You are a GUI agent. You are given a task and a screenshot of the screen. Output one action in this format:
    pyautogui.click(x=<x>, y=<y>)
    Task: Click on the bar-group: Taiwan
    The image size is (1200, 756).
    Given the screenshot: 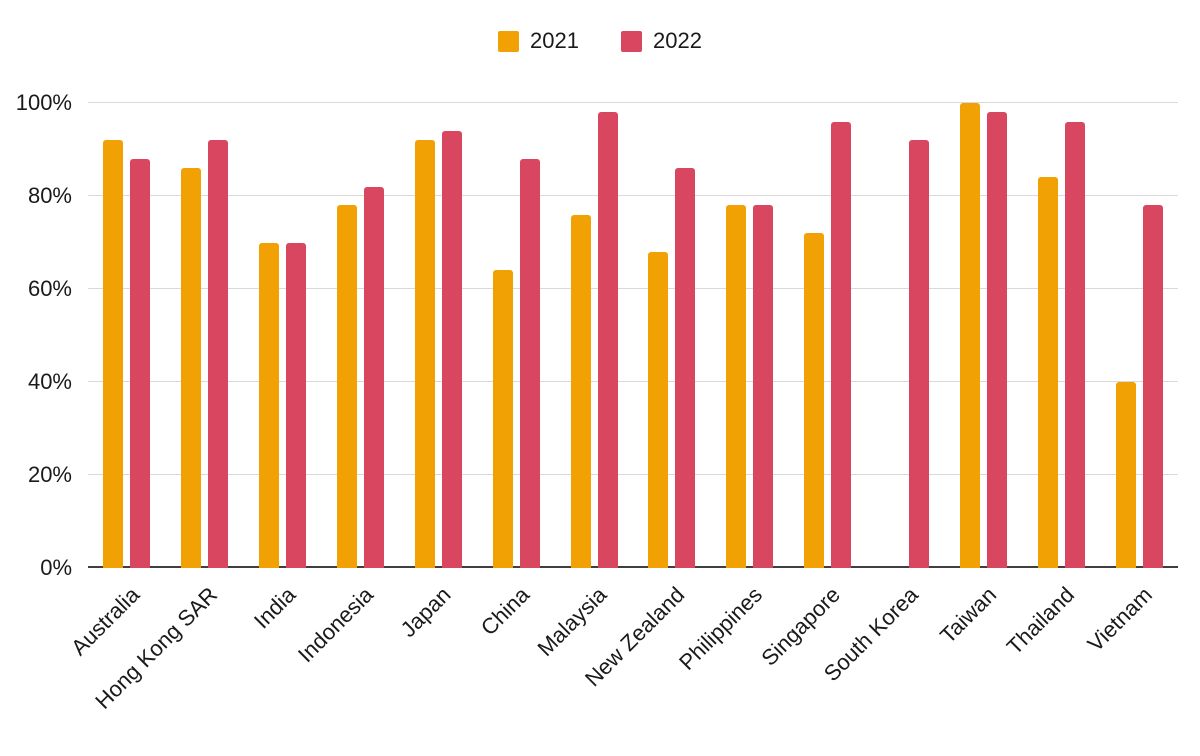 What is the action you would take?
    pyautogui.click(x=978, y=375)
    